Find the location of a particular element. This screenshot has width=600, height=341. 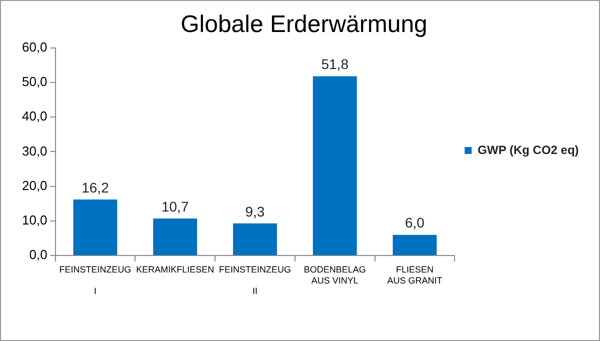

category-label: FEINSTEINZEUG I is located at coordinates (95, 280).